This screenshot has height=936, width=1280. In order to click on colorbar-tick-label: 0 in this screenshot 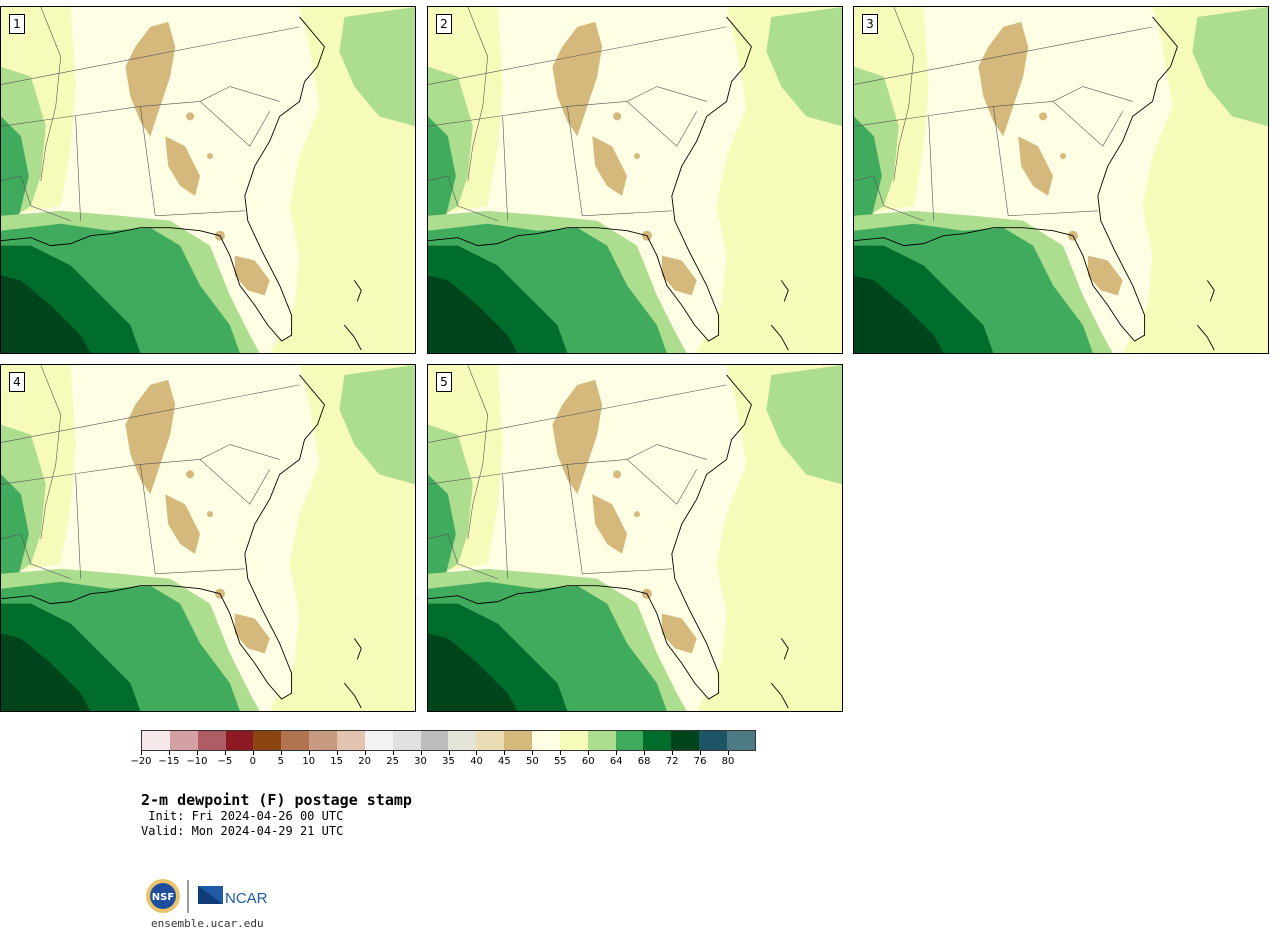, I will do `click(252, 761)`.